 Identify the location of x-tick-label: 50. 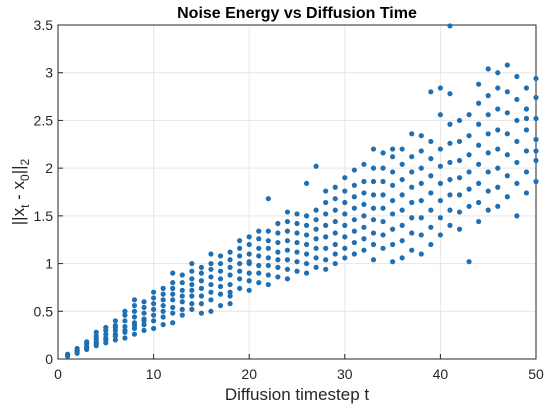
(536, 374).